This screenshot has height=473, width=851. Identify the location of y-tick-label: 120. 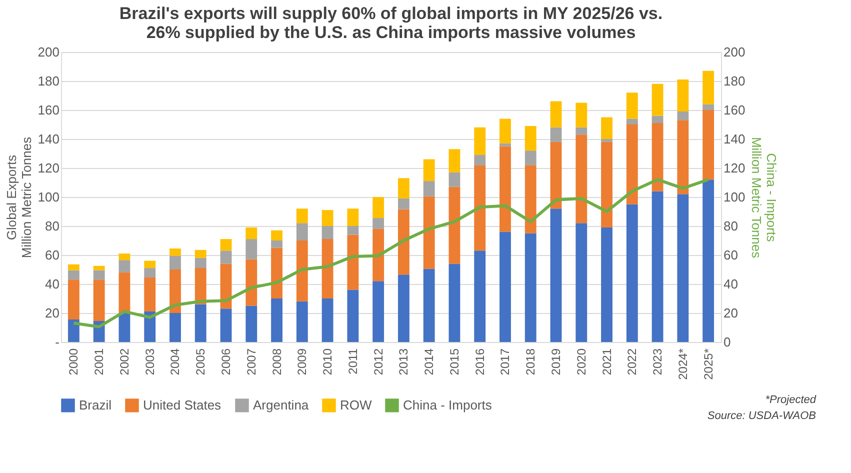
(49, 168).